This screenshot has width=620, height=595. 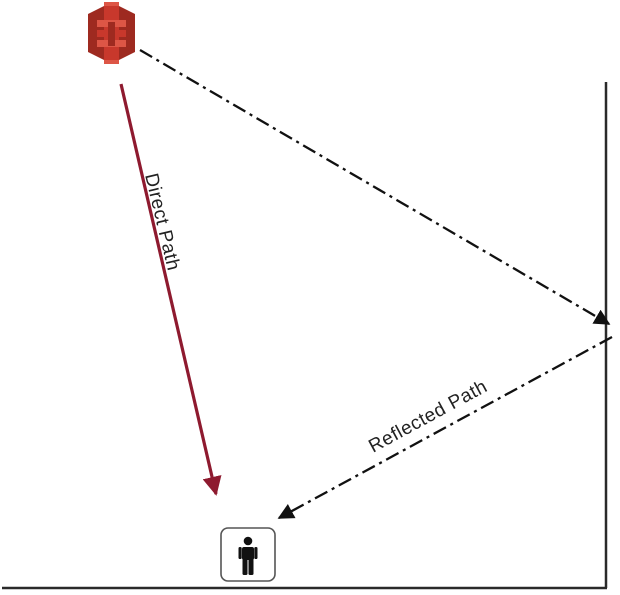 I want to click on person-icon, so click(x=248, y=555).